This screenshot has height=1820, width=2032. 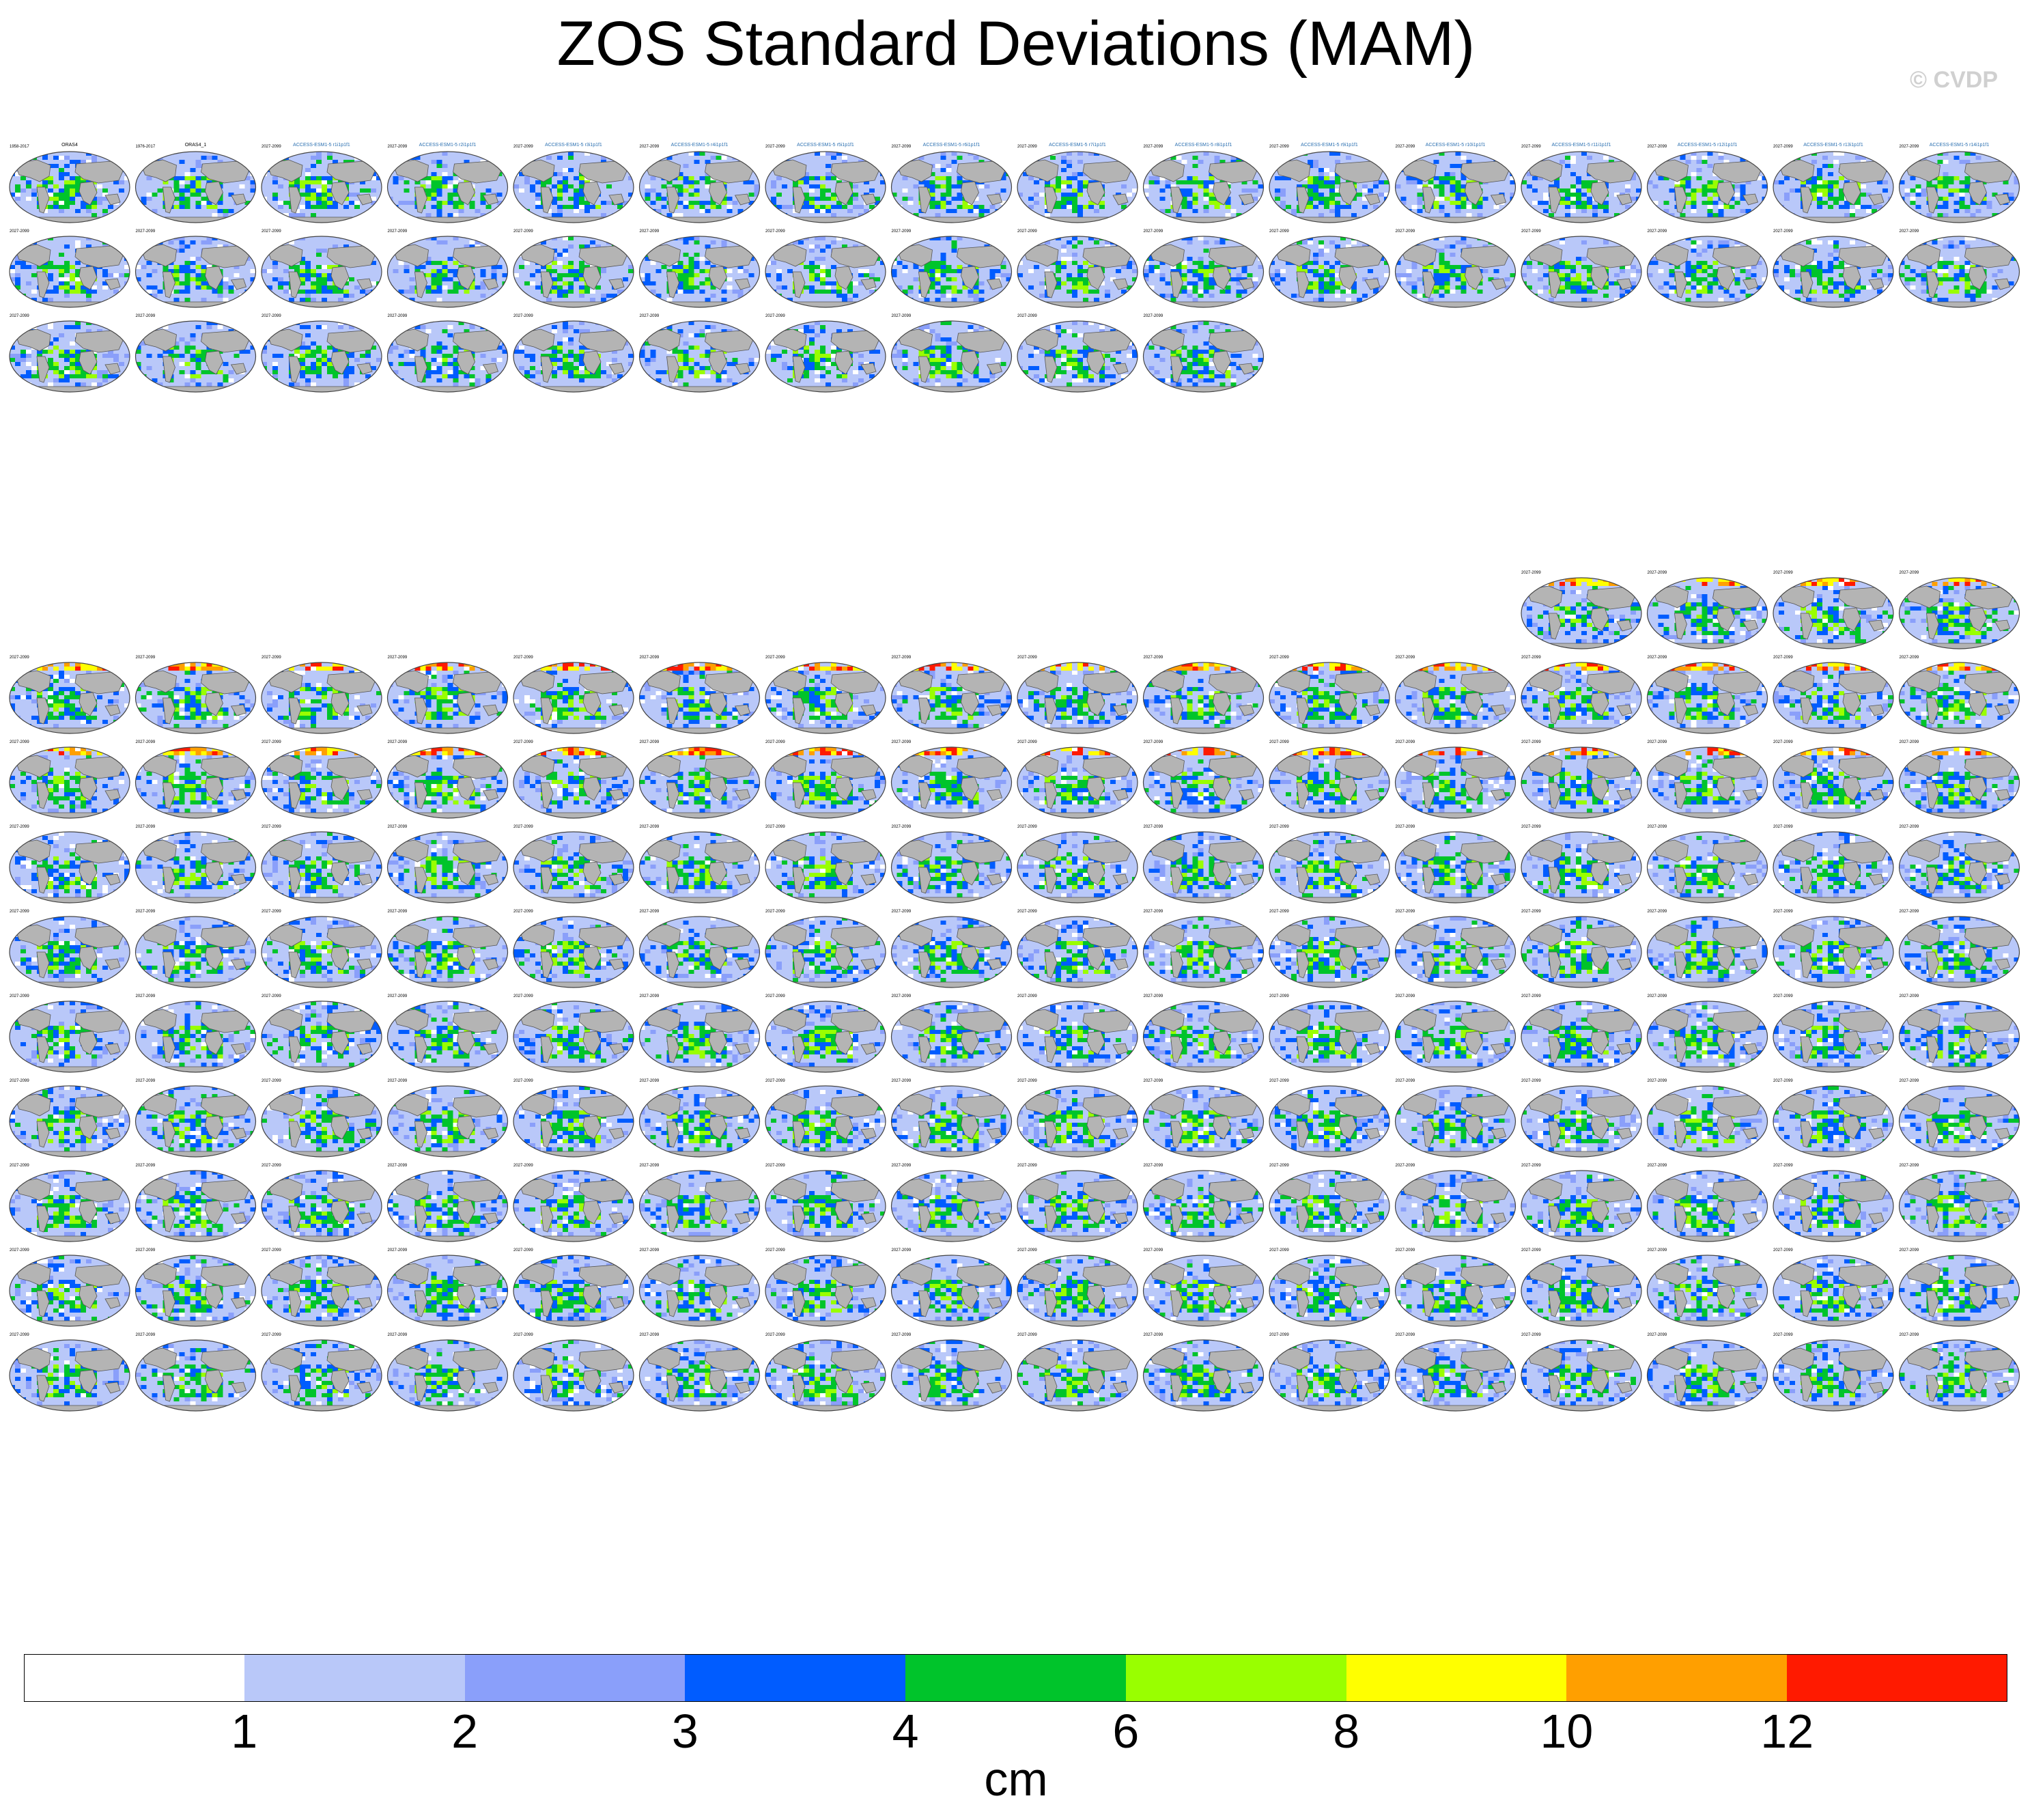 I want to click on colorbar-tick-label: 3, so click(x=685, y=1731).